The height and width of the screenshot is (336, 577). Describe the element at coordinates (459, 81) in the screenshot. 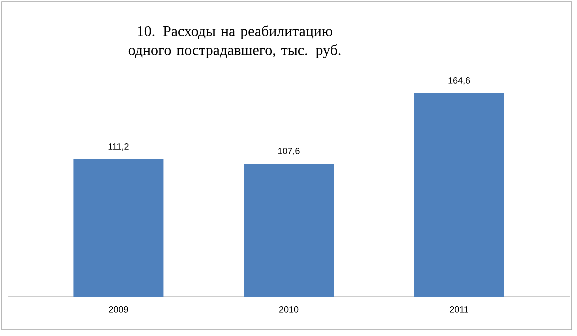

I see `data-label: 164,6` at that location.